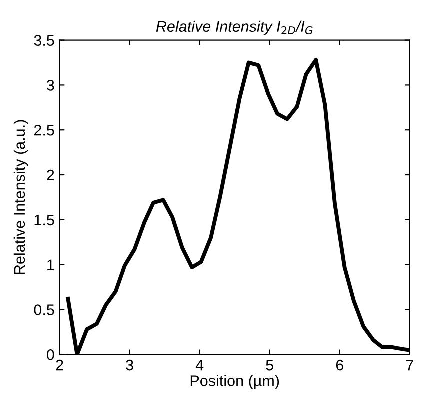  What do you see at coordinates (200, 365) in the screenshot?
I see `x-tick-label: 4` at bounding box center [200, 365].